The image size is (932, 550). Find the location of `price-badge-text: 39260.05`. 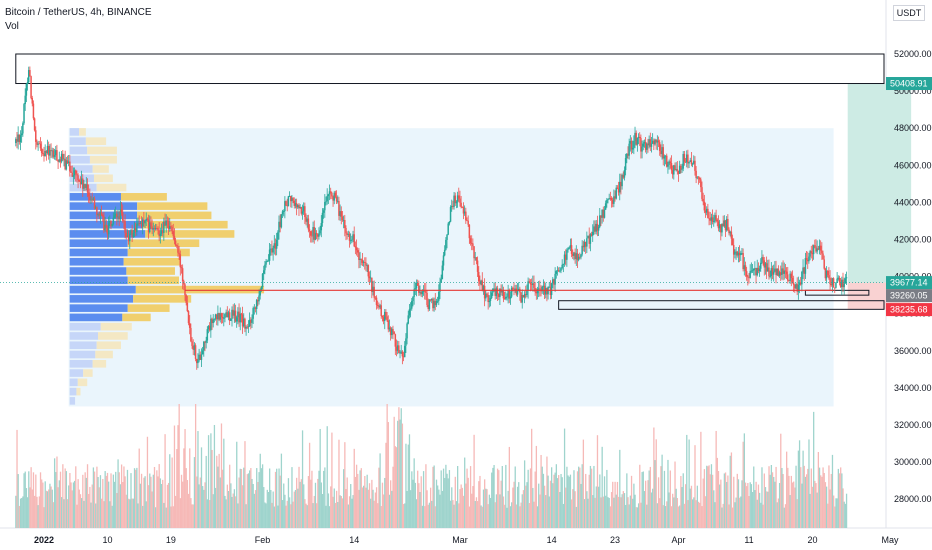

price-badge-text: 39260.05 is located at coordinates (909, 296).